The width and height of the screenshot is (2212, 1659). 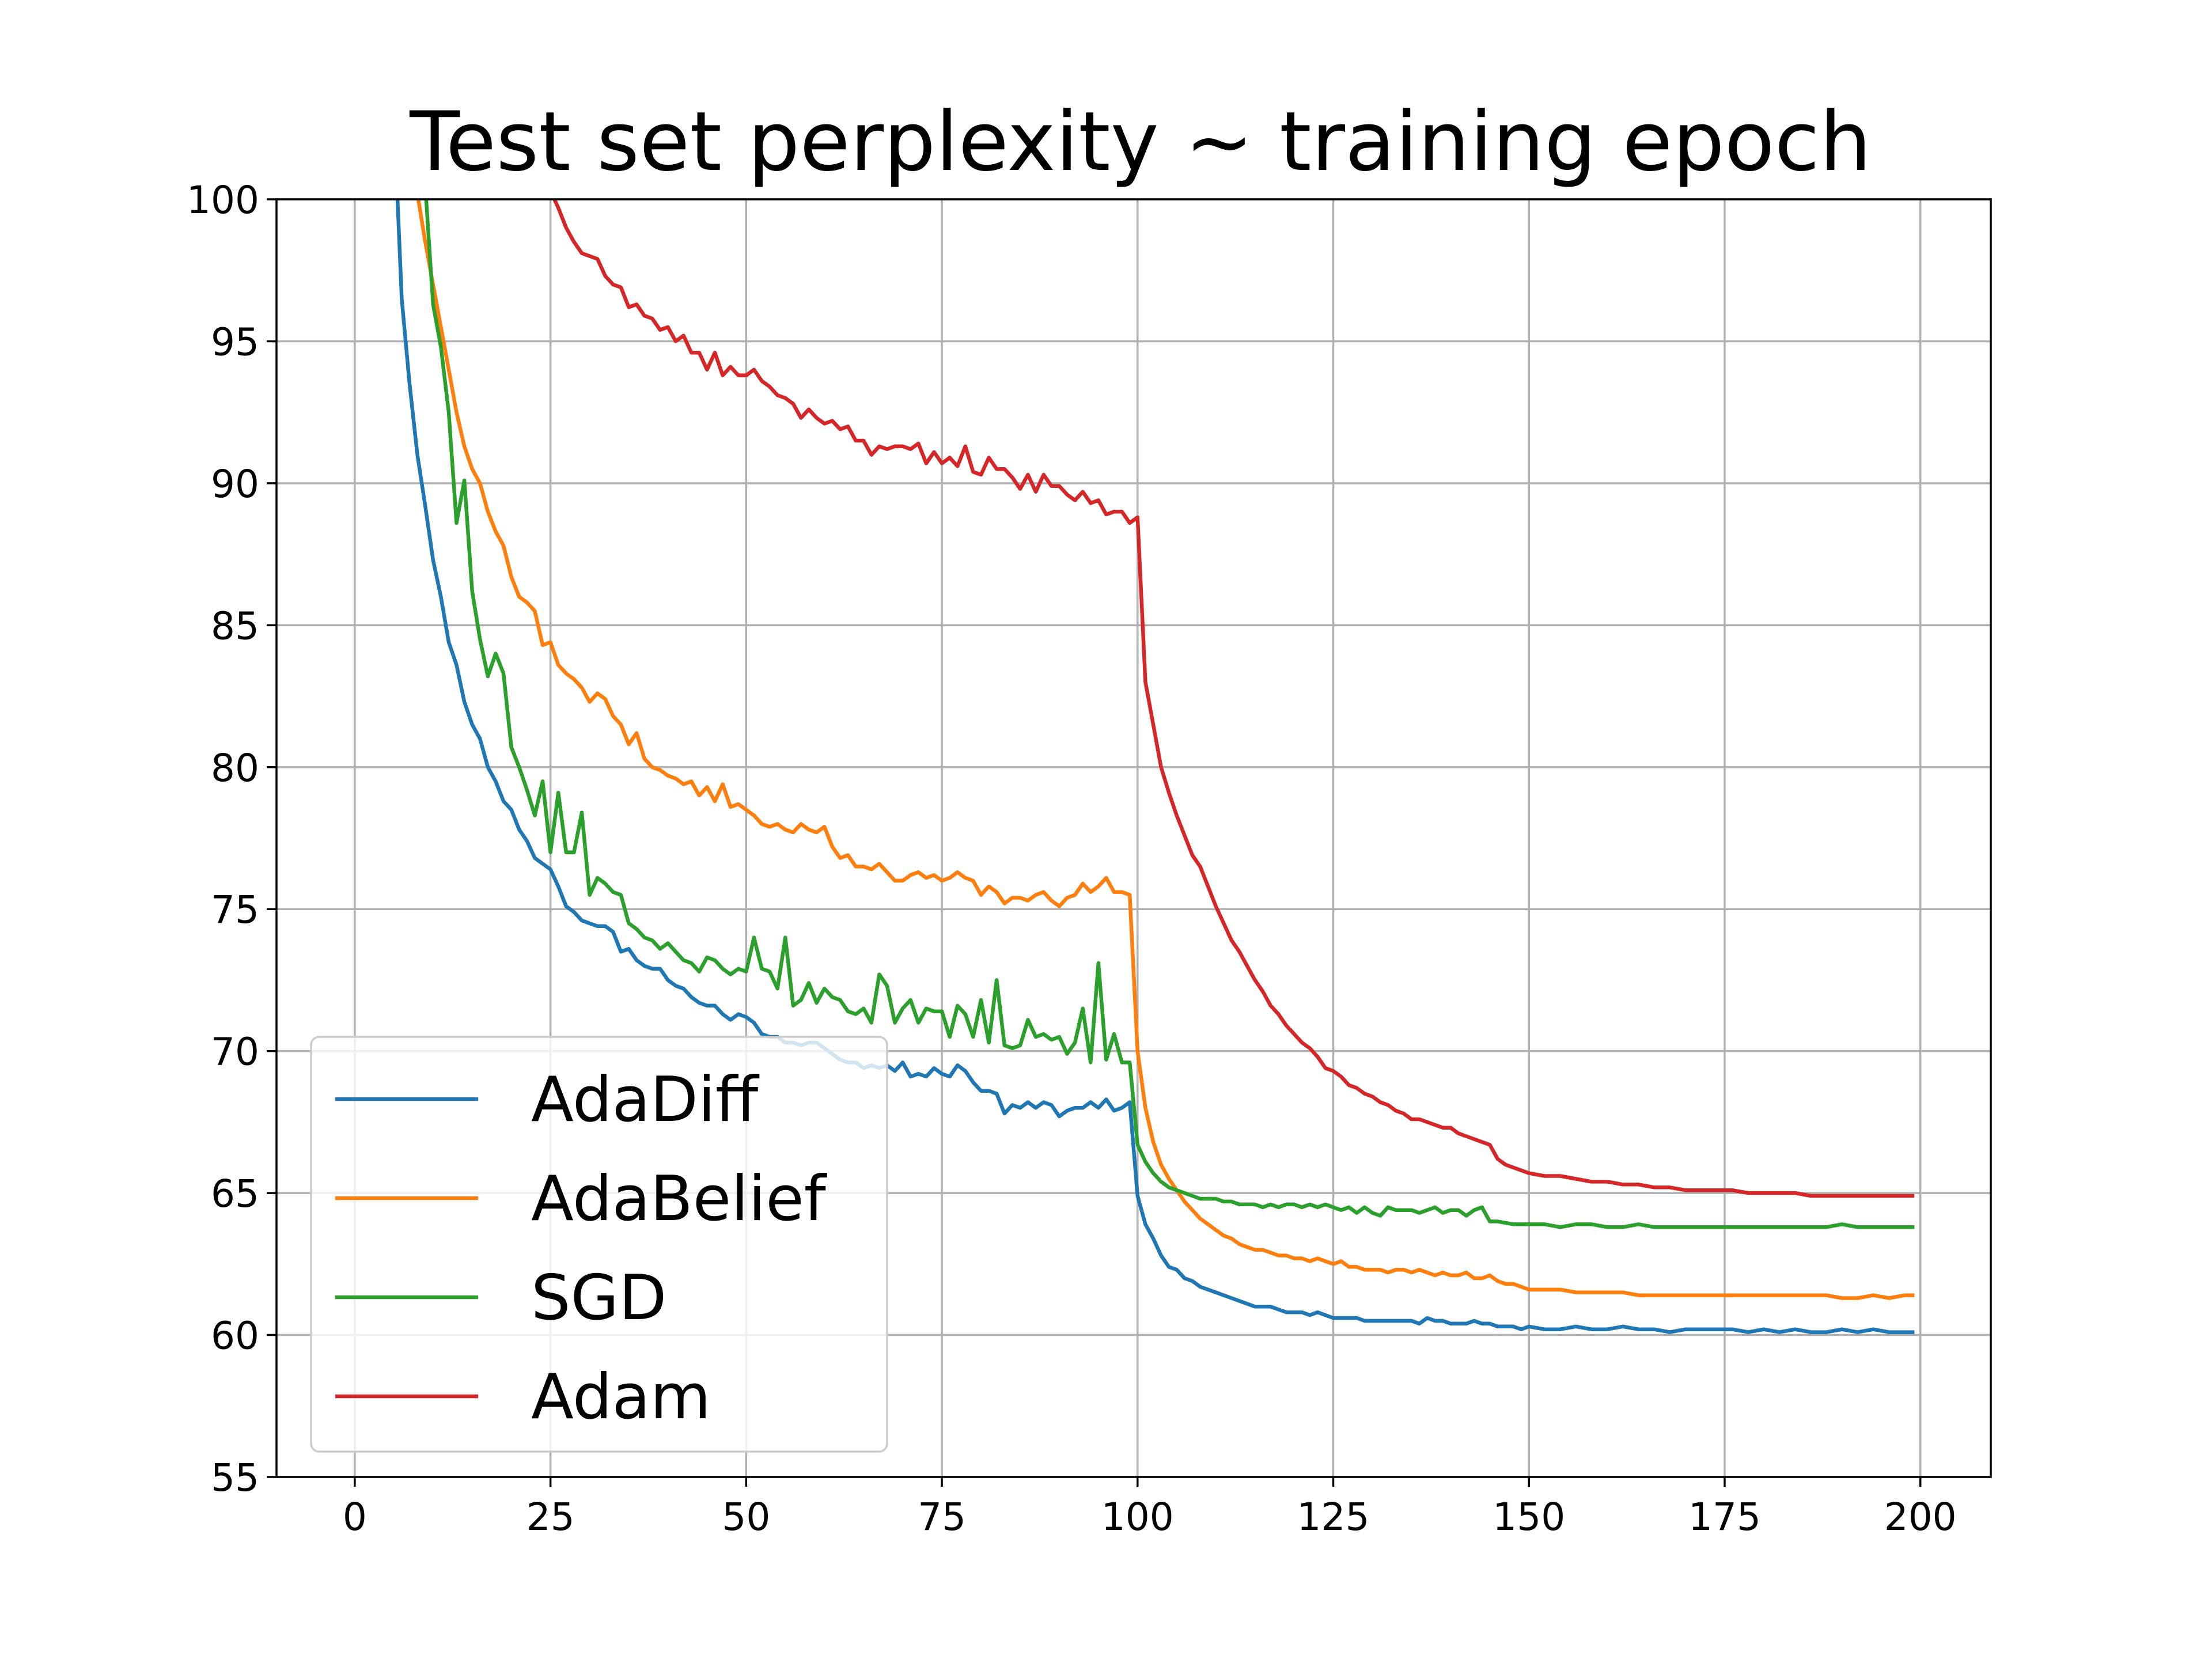 I want to click on y-tick-label: 80, so click(x=235, y=768).